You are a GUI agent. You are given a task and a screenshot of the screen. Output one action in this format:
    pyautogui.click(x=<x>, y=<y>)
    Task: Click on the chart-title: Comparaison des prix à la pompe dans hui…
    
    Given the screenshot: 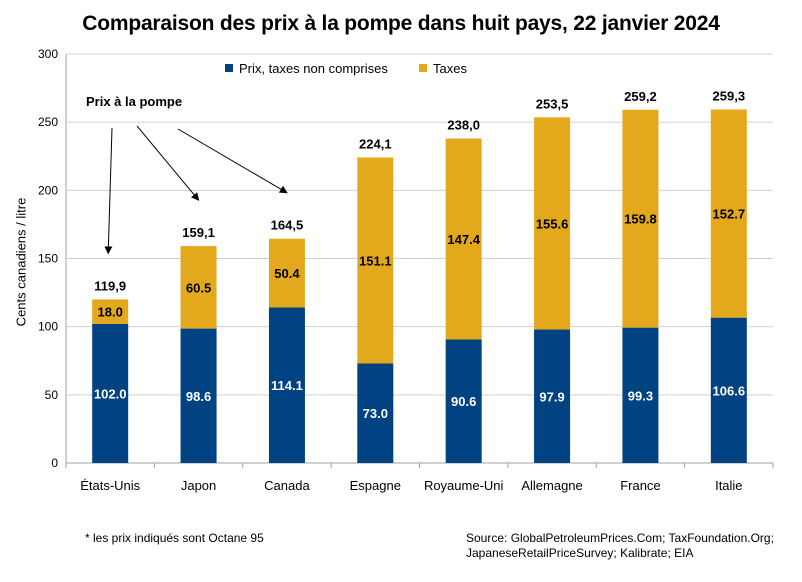 What is the action you would take?
    pyautogui.click(x=401, y=23)
    